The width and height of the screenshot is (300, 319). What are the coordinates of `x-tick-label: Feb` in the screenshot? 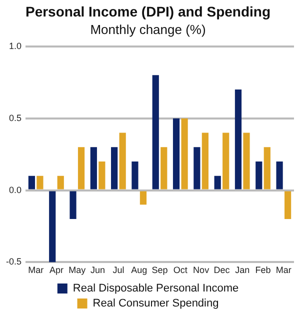 It's located at (263, 270).